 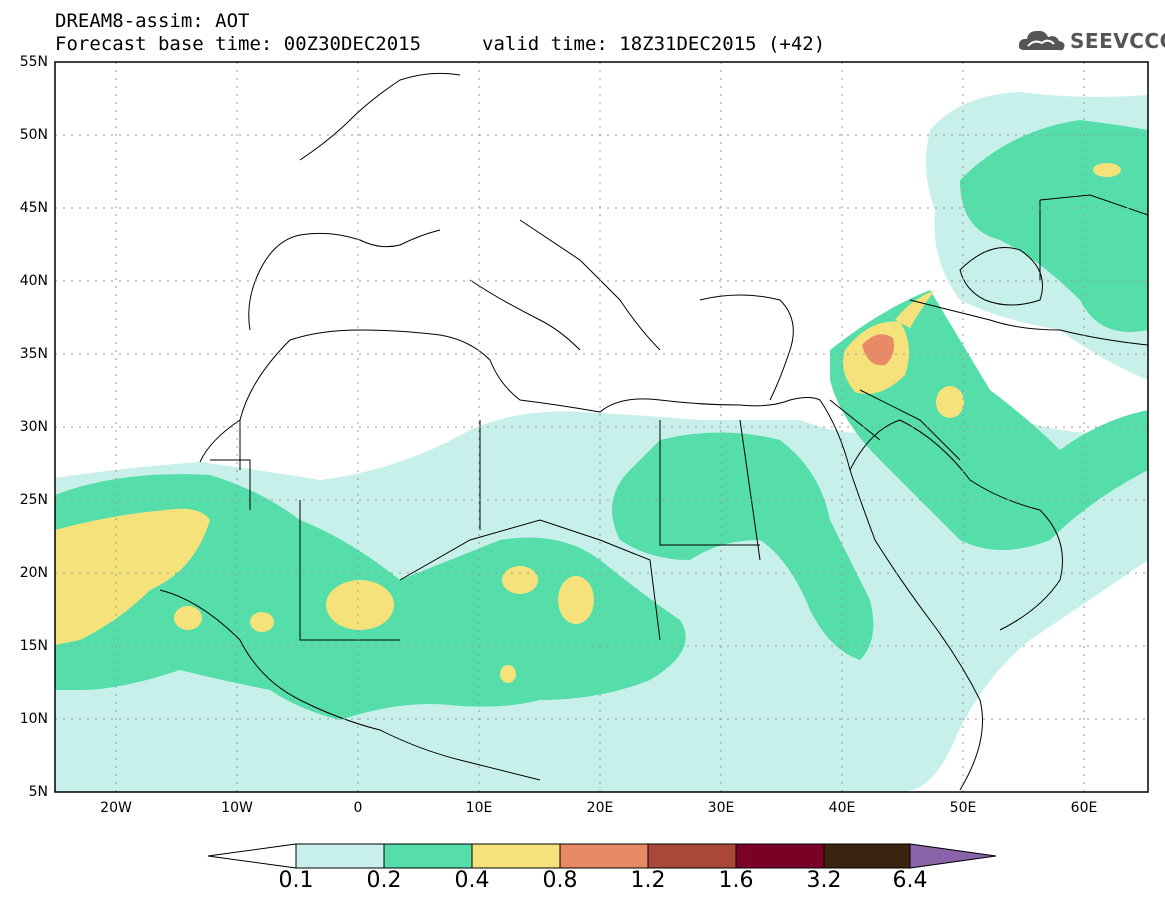 What do you see at coordinates (33, 500) in the screenshot?
I see `lat-label: 25N` at bounding box center [33, 500].